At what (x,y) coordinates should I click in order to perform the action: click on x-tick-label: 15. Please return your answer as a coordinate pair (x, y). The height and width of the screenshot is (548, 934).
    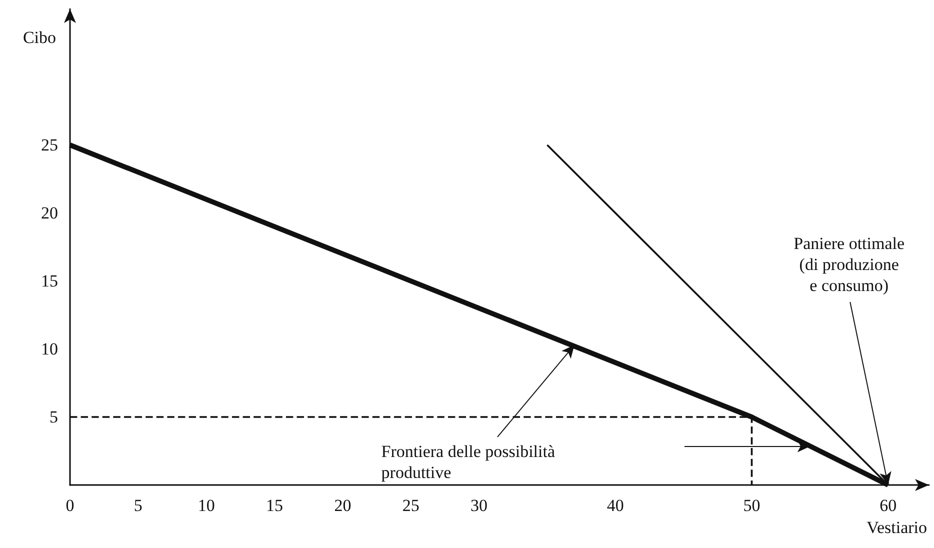
    Looking at the image, I should click on (275, 505).